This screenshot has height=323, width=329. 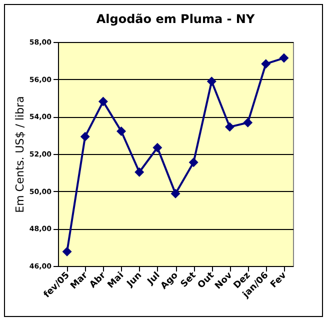 I want to click on chart-title: Algodão em Pluma - NY, so click(x=175, y=19).